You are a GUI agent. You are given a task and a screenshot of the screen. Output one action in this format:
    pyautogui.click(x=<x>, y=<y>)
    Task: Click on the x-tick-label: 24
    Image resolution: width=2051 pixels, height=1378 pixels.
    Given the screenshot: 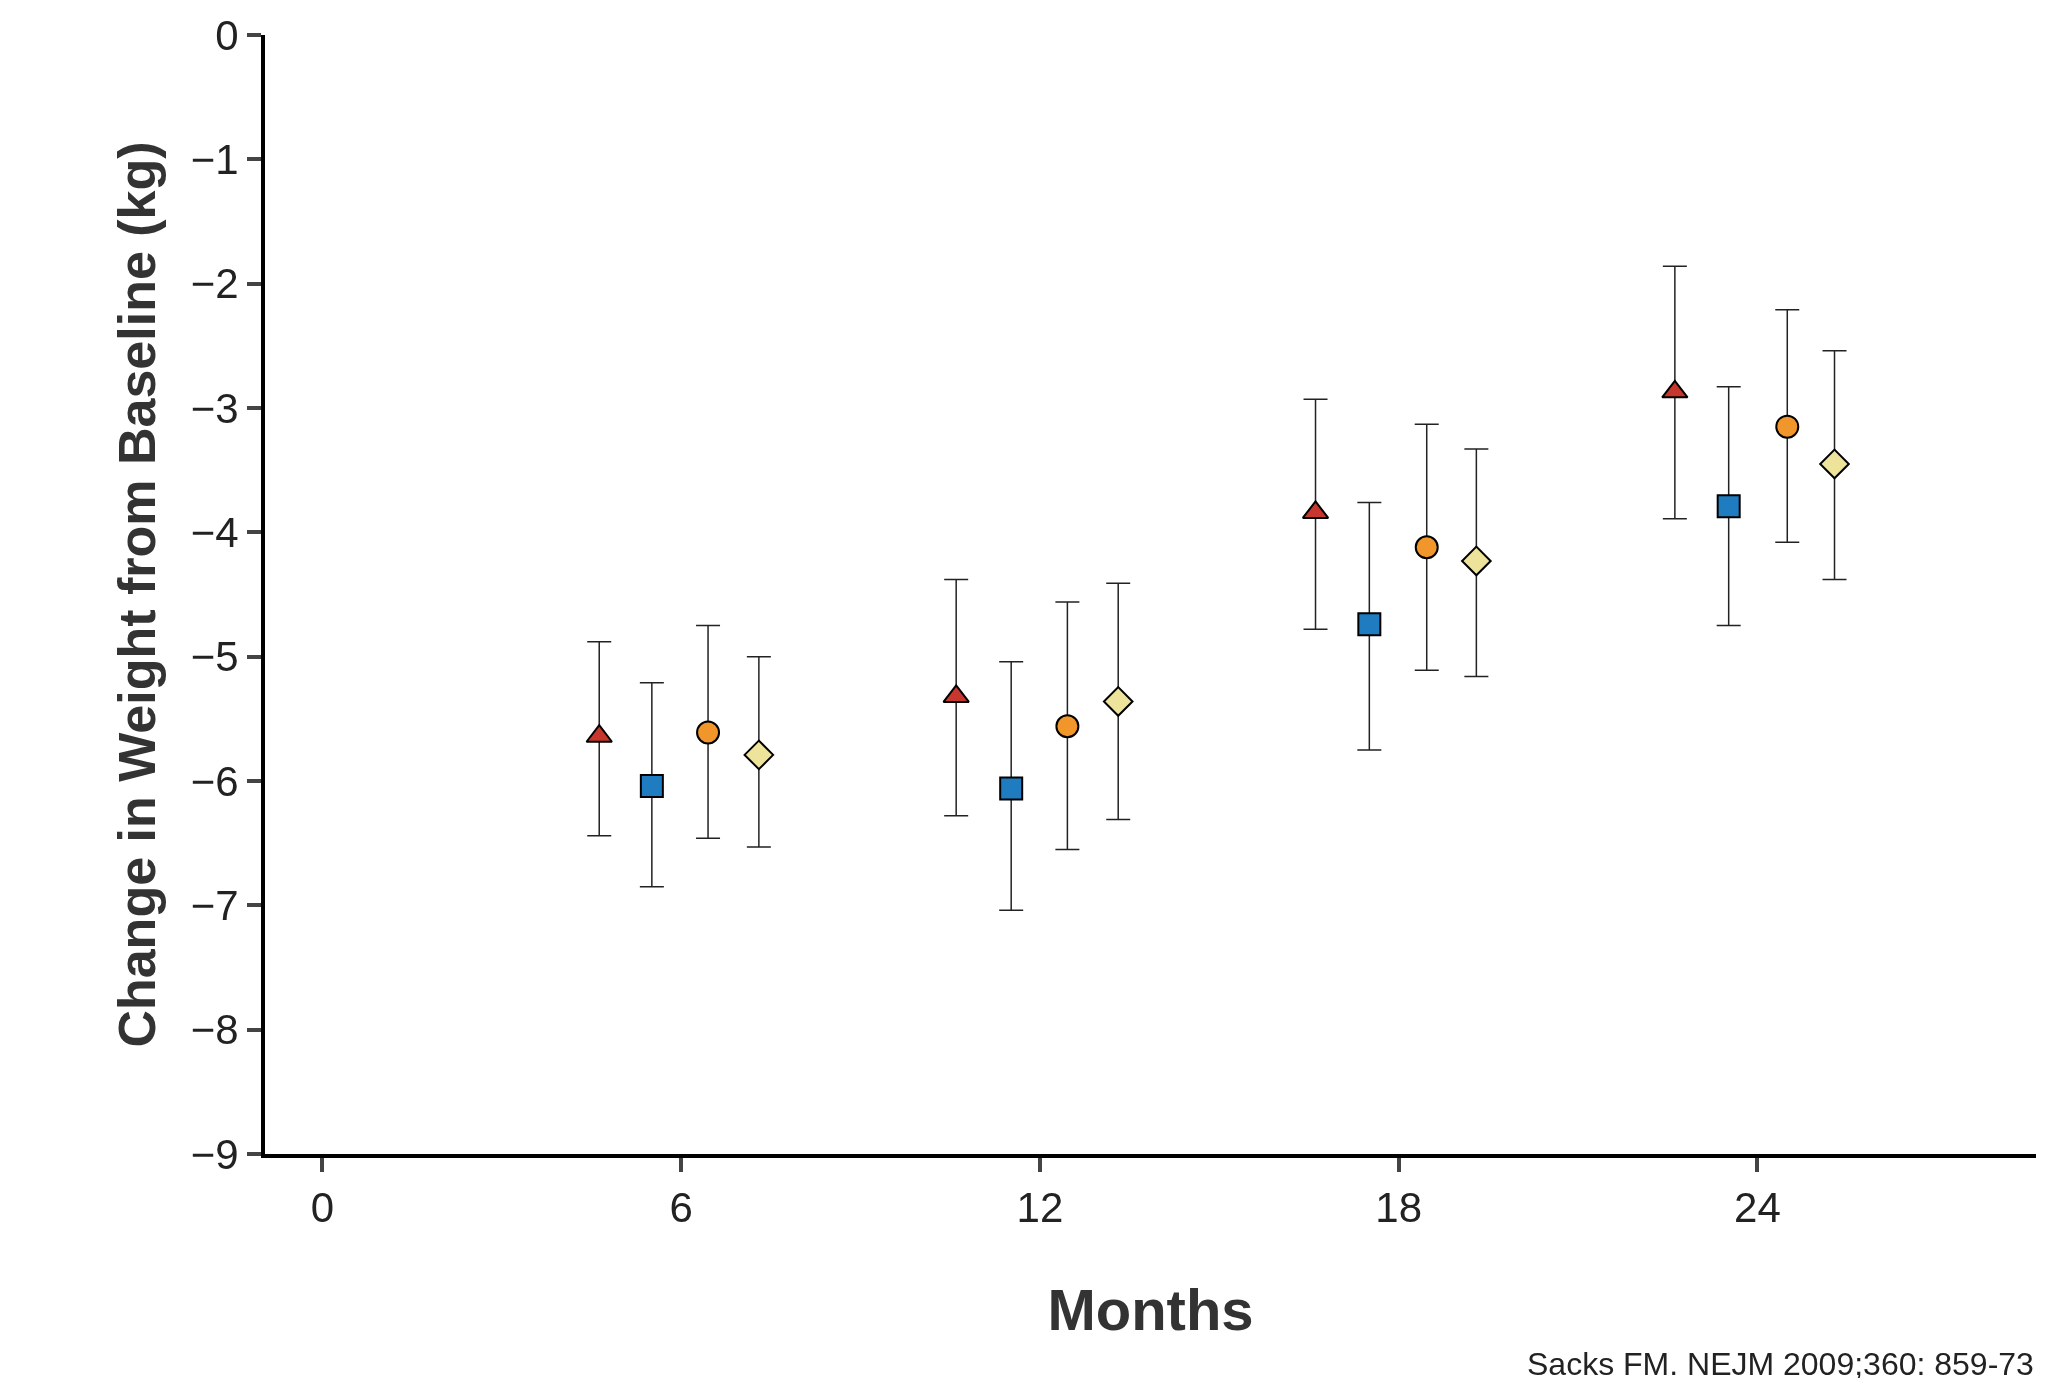 What is the action you would take?
    pyautogui.click(x=1757, y=1208)
    